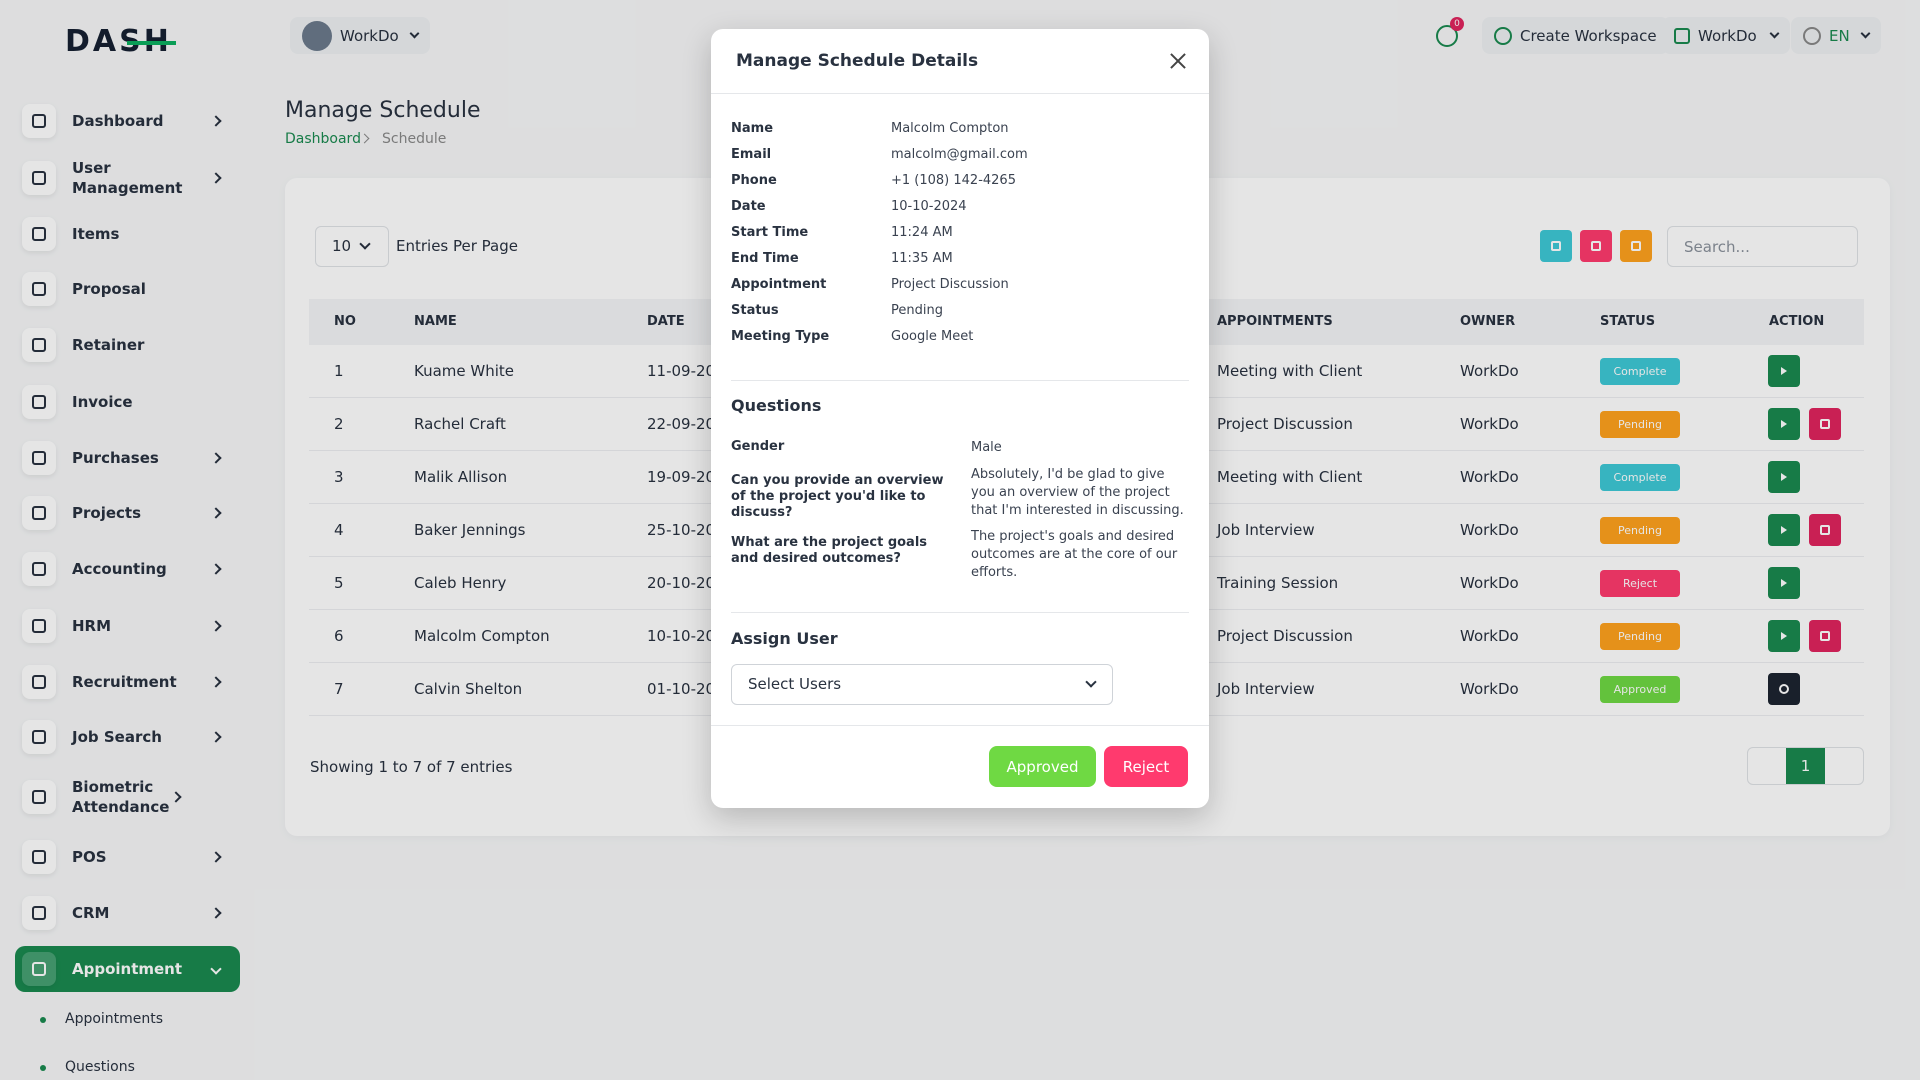 The image size is (1920, 1080). Describe the element at coordinates (131, 857) in the screenshot. I see `sidebar-item: POS` at that location.